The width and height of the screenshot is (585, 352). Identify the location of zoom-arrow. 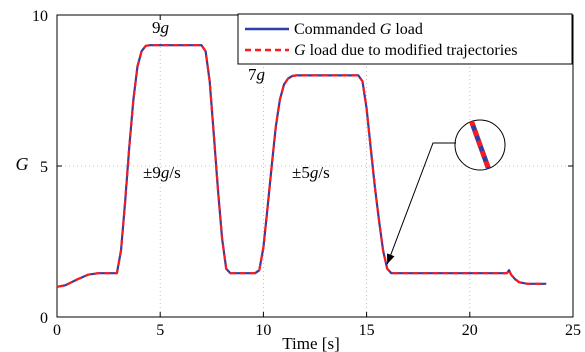
(421, 203).